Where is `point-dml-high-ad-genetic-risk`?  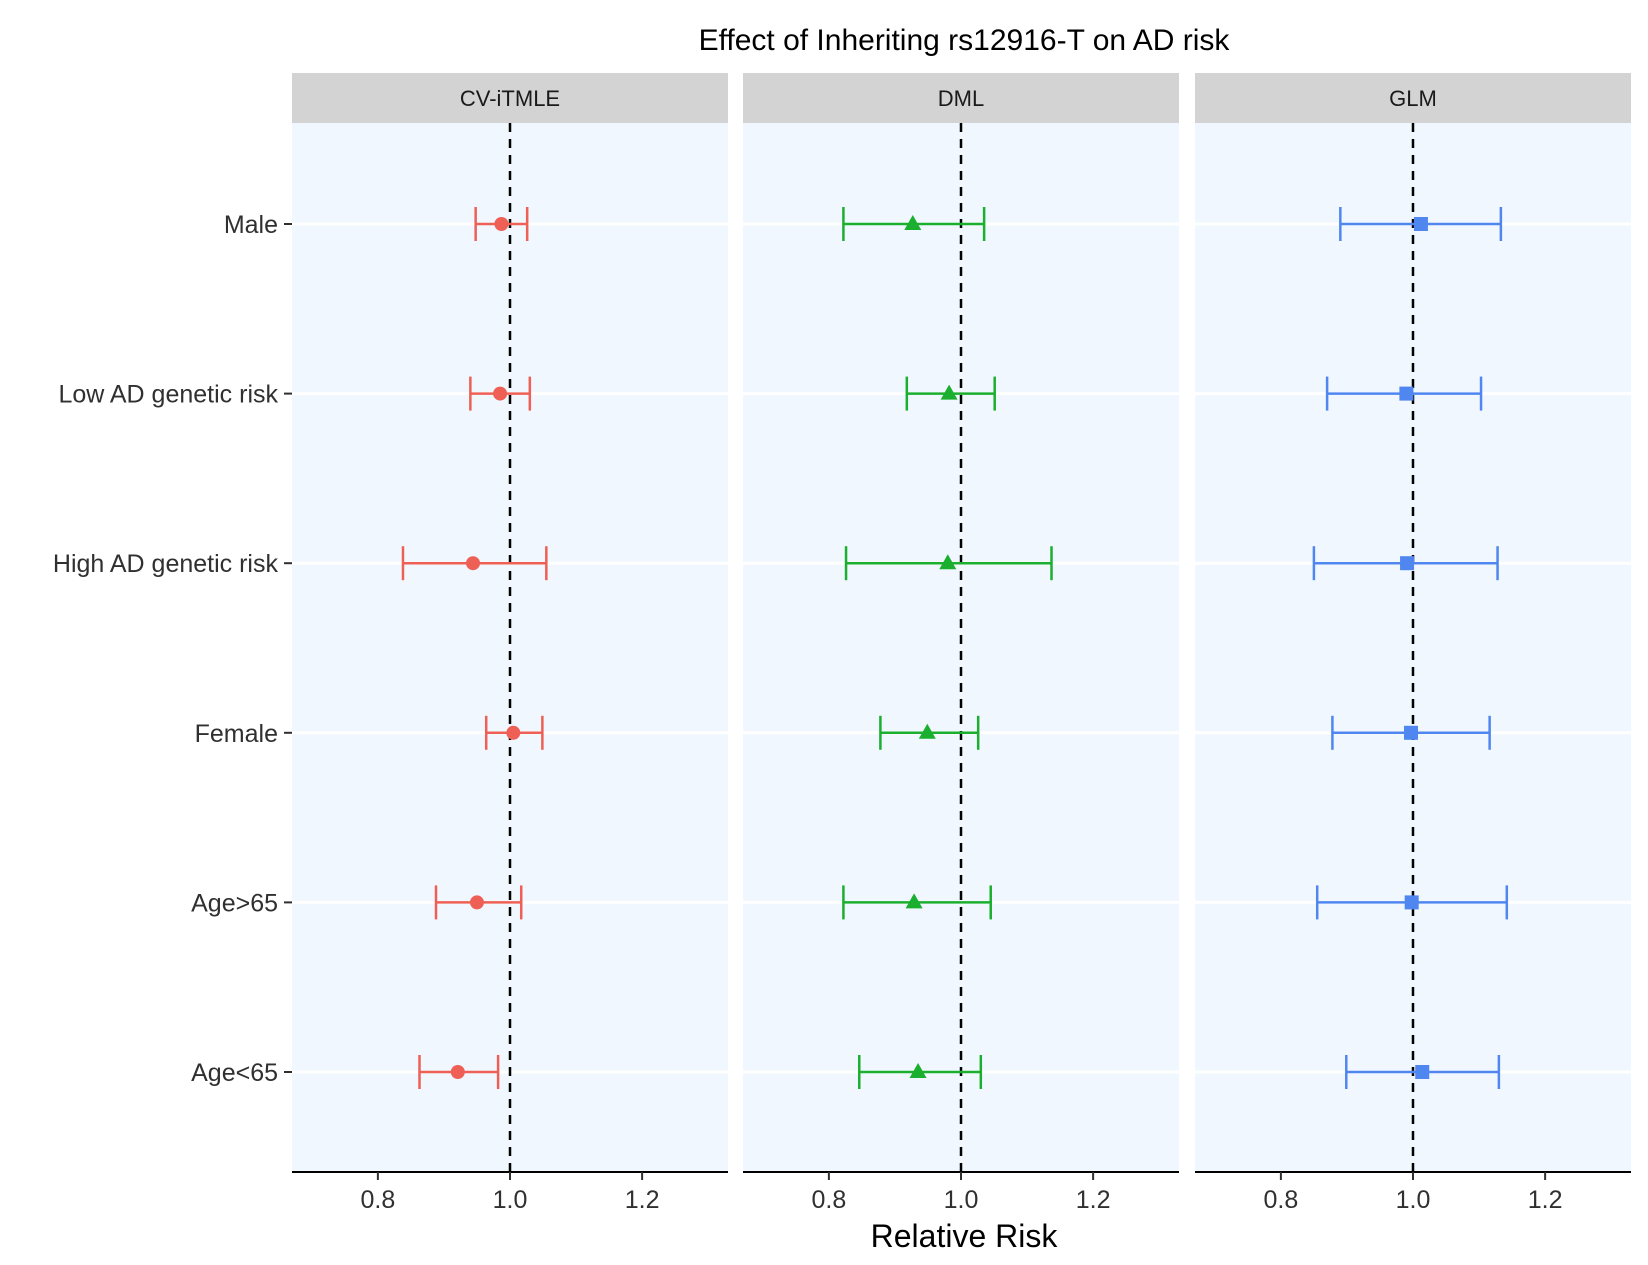
point-dml-high-ad-genetic-risk is located at coordinates (948, 562).